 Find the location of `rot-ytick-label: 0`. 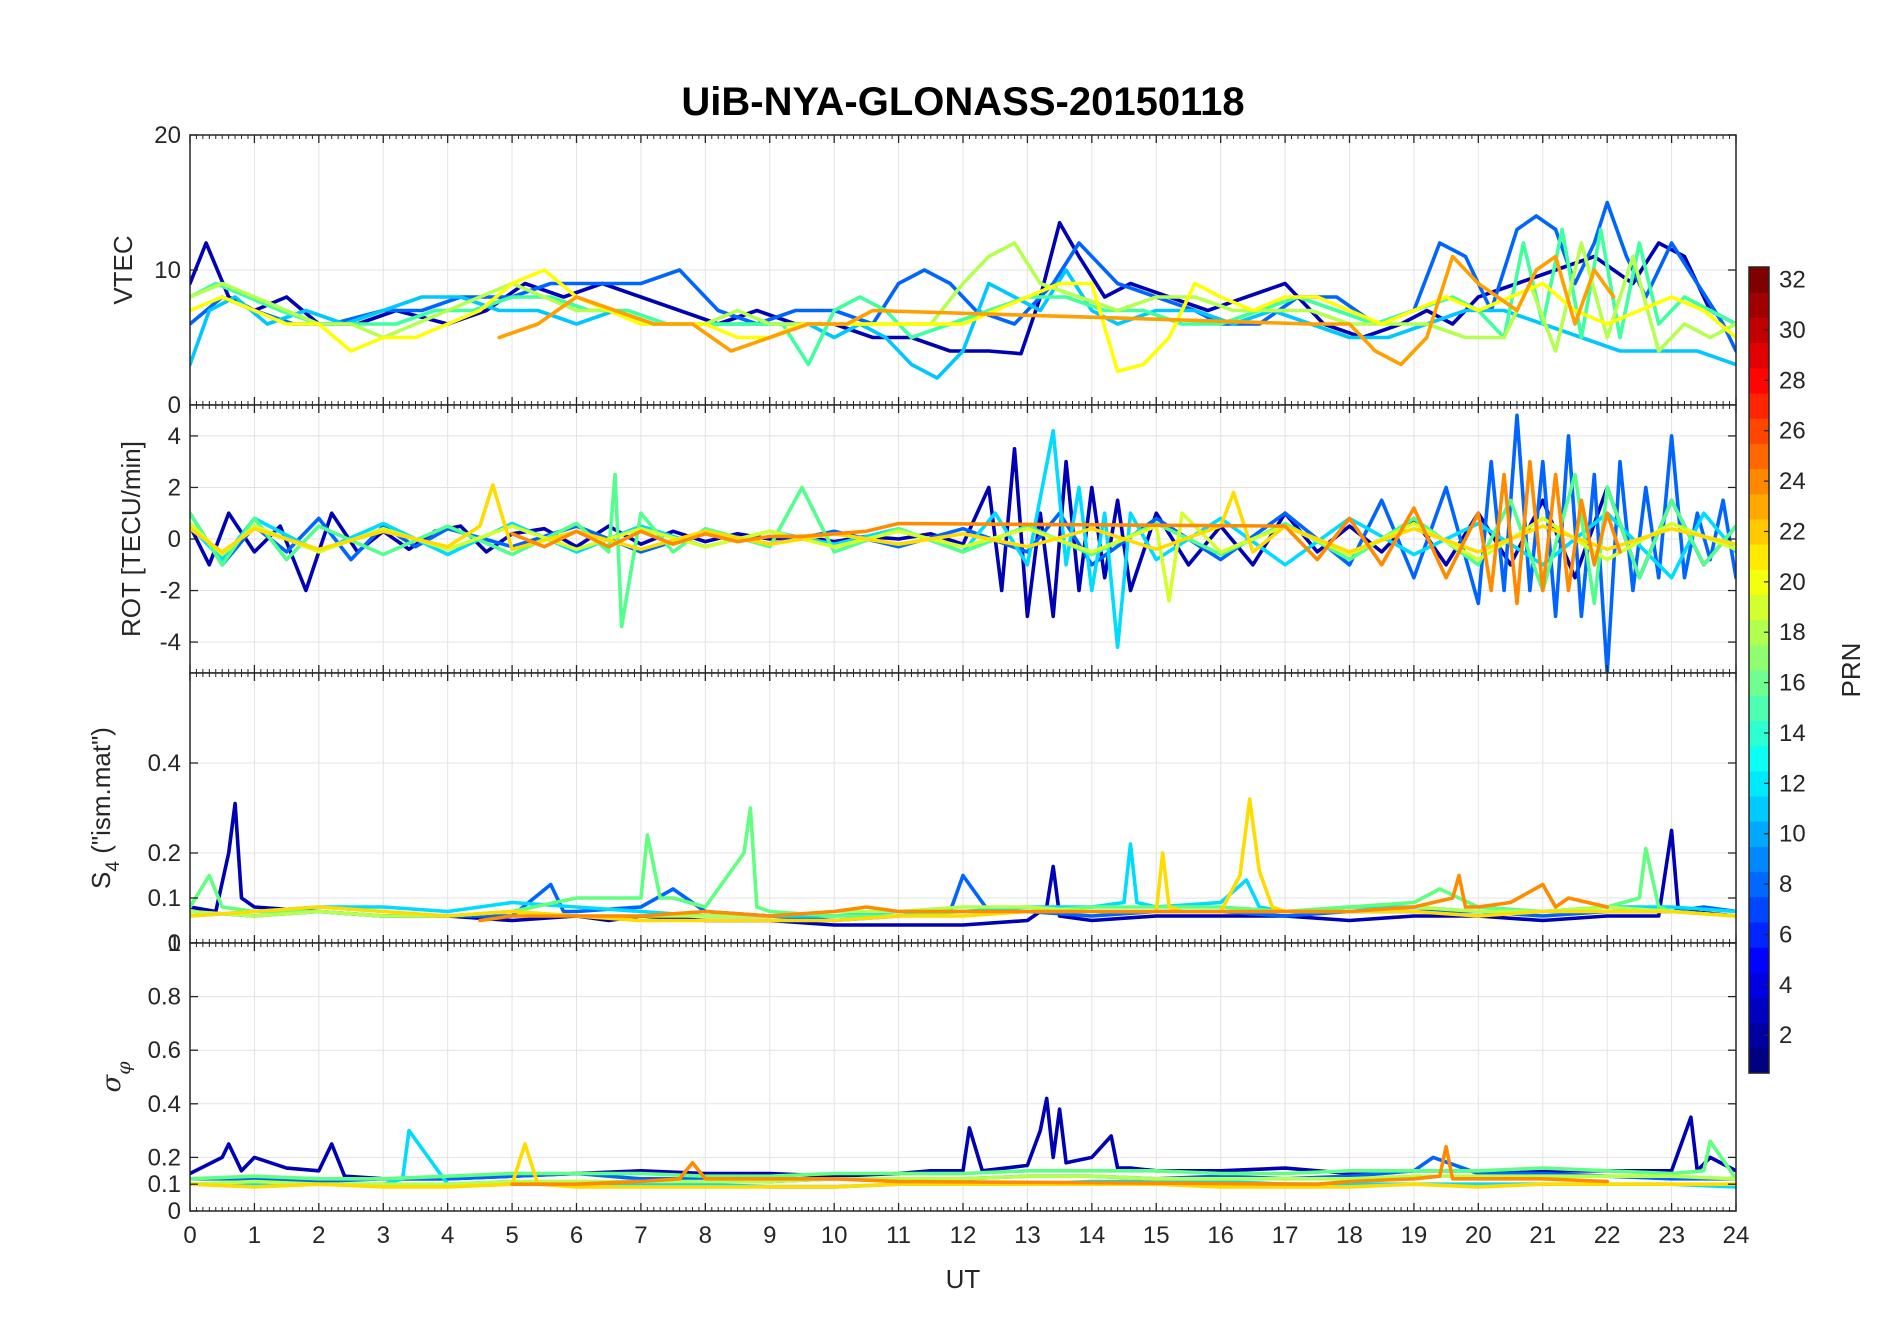

rot-ytick-label: 0 is located at coordinates (174, 539).